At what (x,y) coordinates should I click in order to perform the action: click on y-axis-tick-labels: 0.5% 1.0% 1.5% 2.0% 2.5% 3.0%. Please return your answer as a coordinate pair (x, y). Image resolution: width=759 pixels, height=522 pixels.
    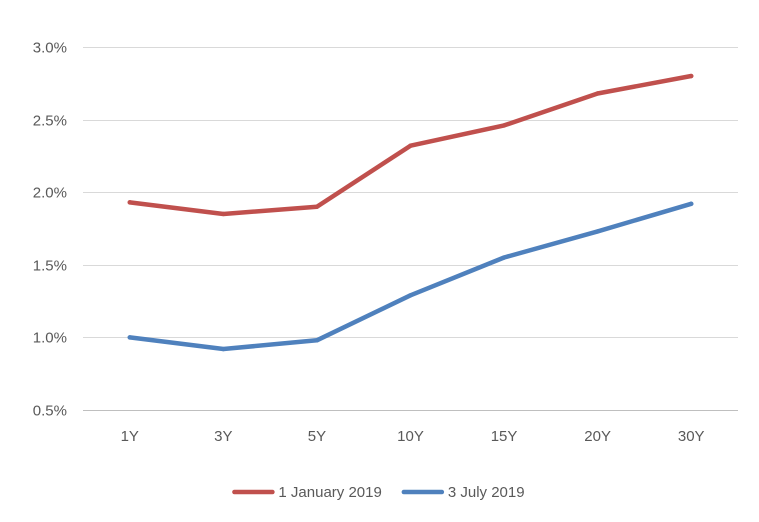
    Looking at the image, I should click on (50, 230).